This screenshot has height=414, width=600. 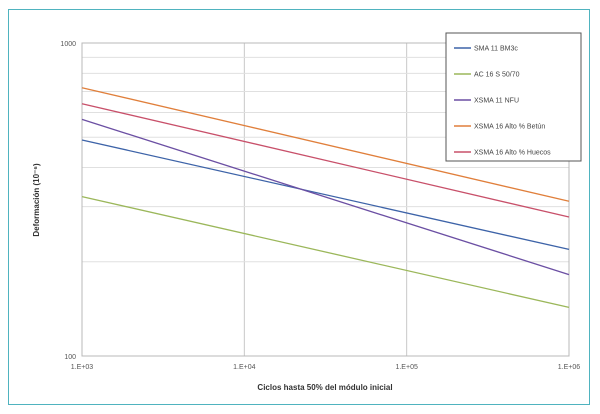 I want to click on y-tick-label: 100, so click(x=70, y=357).